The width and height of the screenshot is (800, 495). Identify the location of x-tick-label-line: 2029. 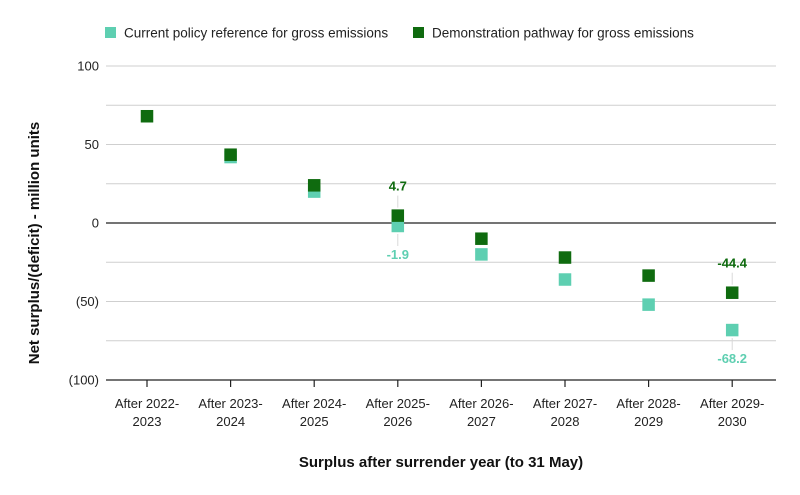
(648, 421).